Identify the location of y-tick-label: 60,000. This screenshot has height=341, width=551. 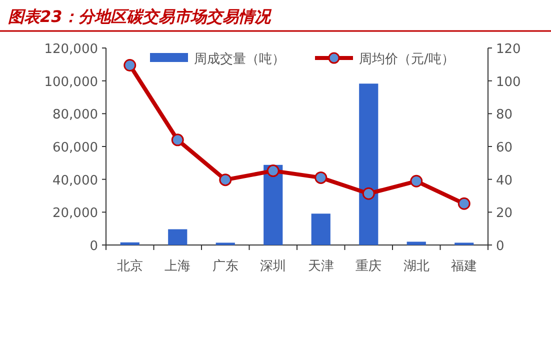
(75, 148).